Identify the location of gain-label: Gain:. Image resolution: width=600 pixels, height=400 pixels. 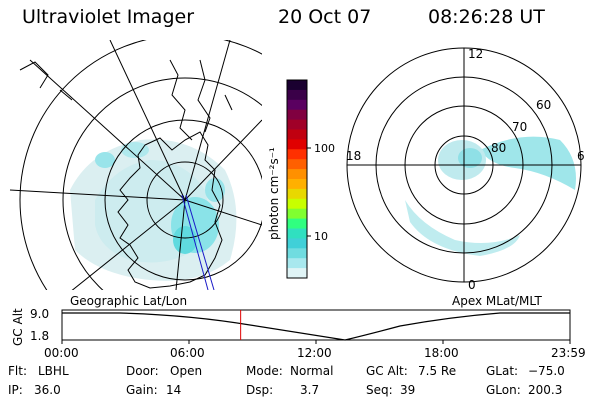
(142, 390).